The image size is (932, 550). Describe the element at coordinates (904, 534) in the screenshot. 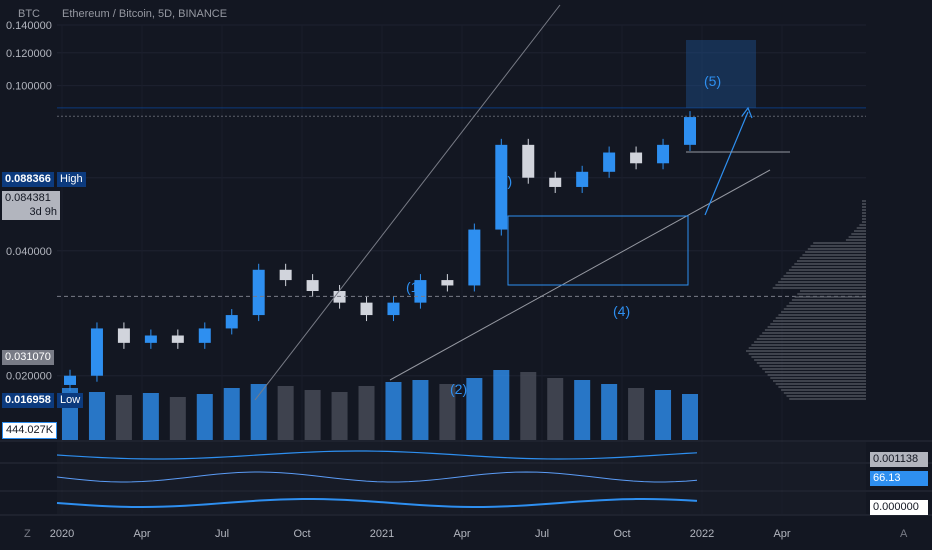

I see `auto-scale-icon: A` at that location.